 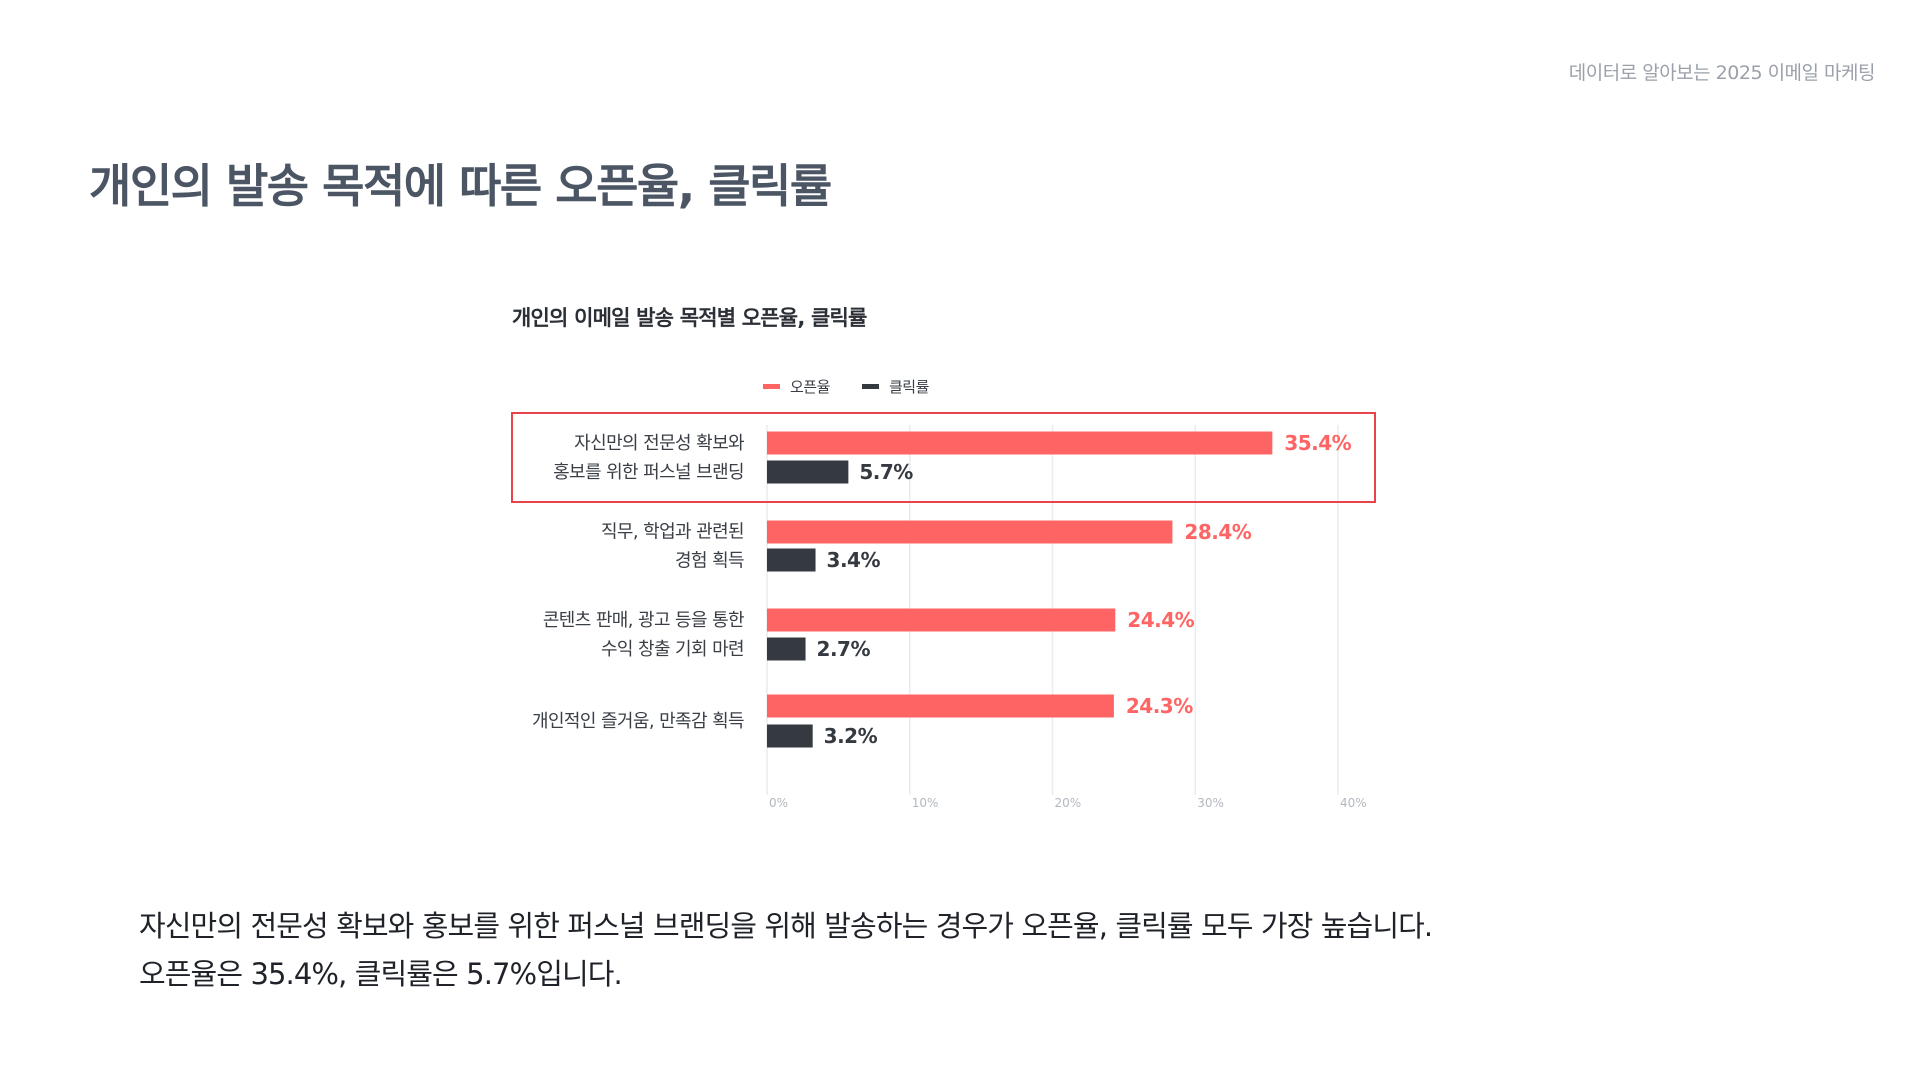 What do you see at coordinates (854, 560) in the screenshot?
I see `data-label-click-rate: 3.4%` at bounding box center [854, 560].